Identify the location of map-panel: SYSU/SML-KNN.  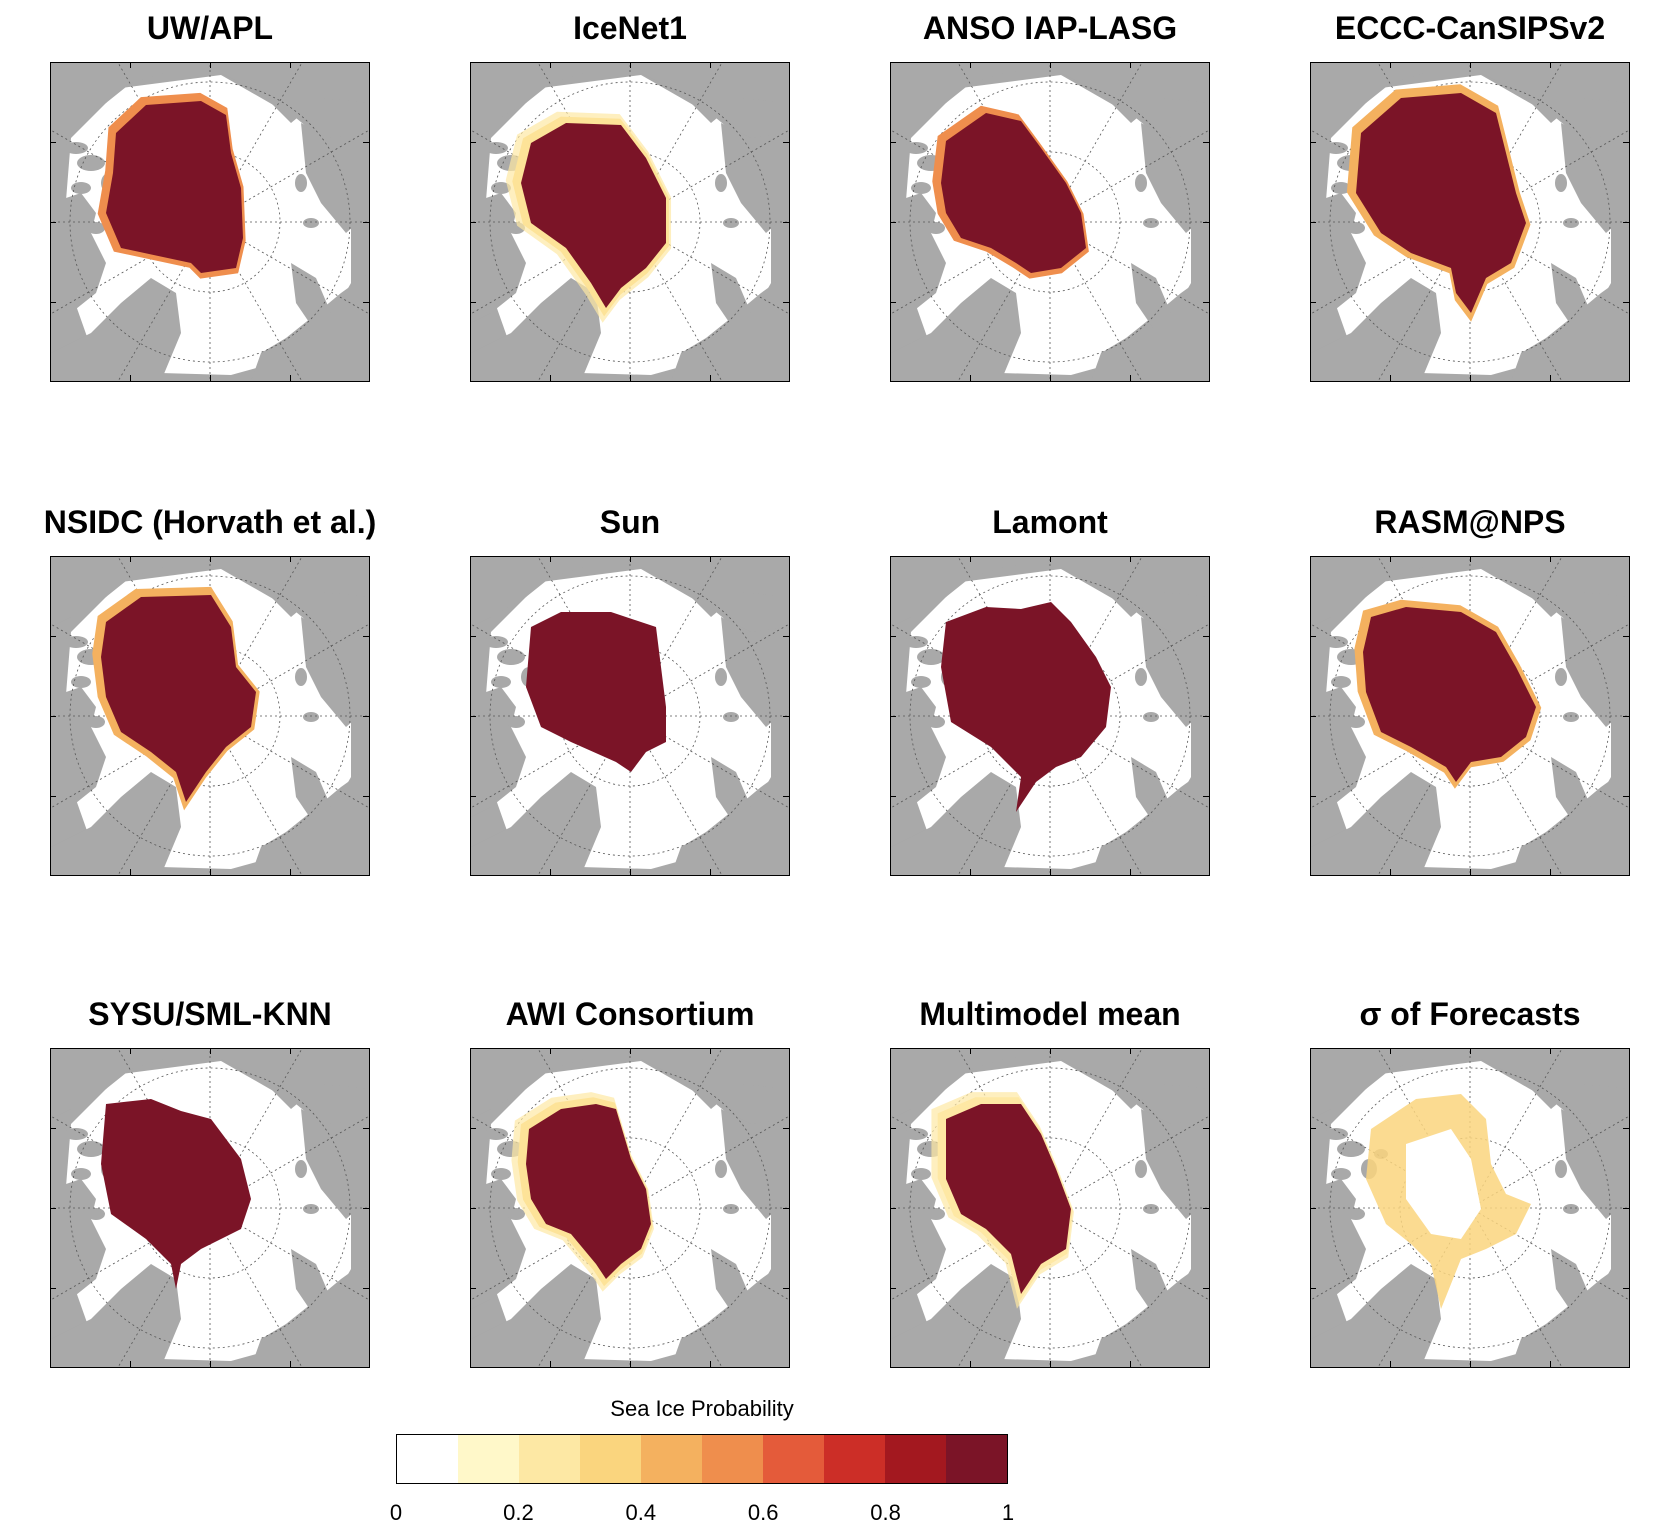
(210, 1182).